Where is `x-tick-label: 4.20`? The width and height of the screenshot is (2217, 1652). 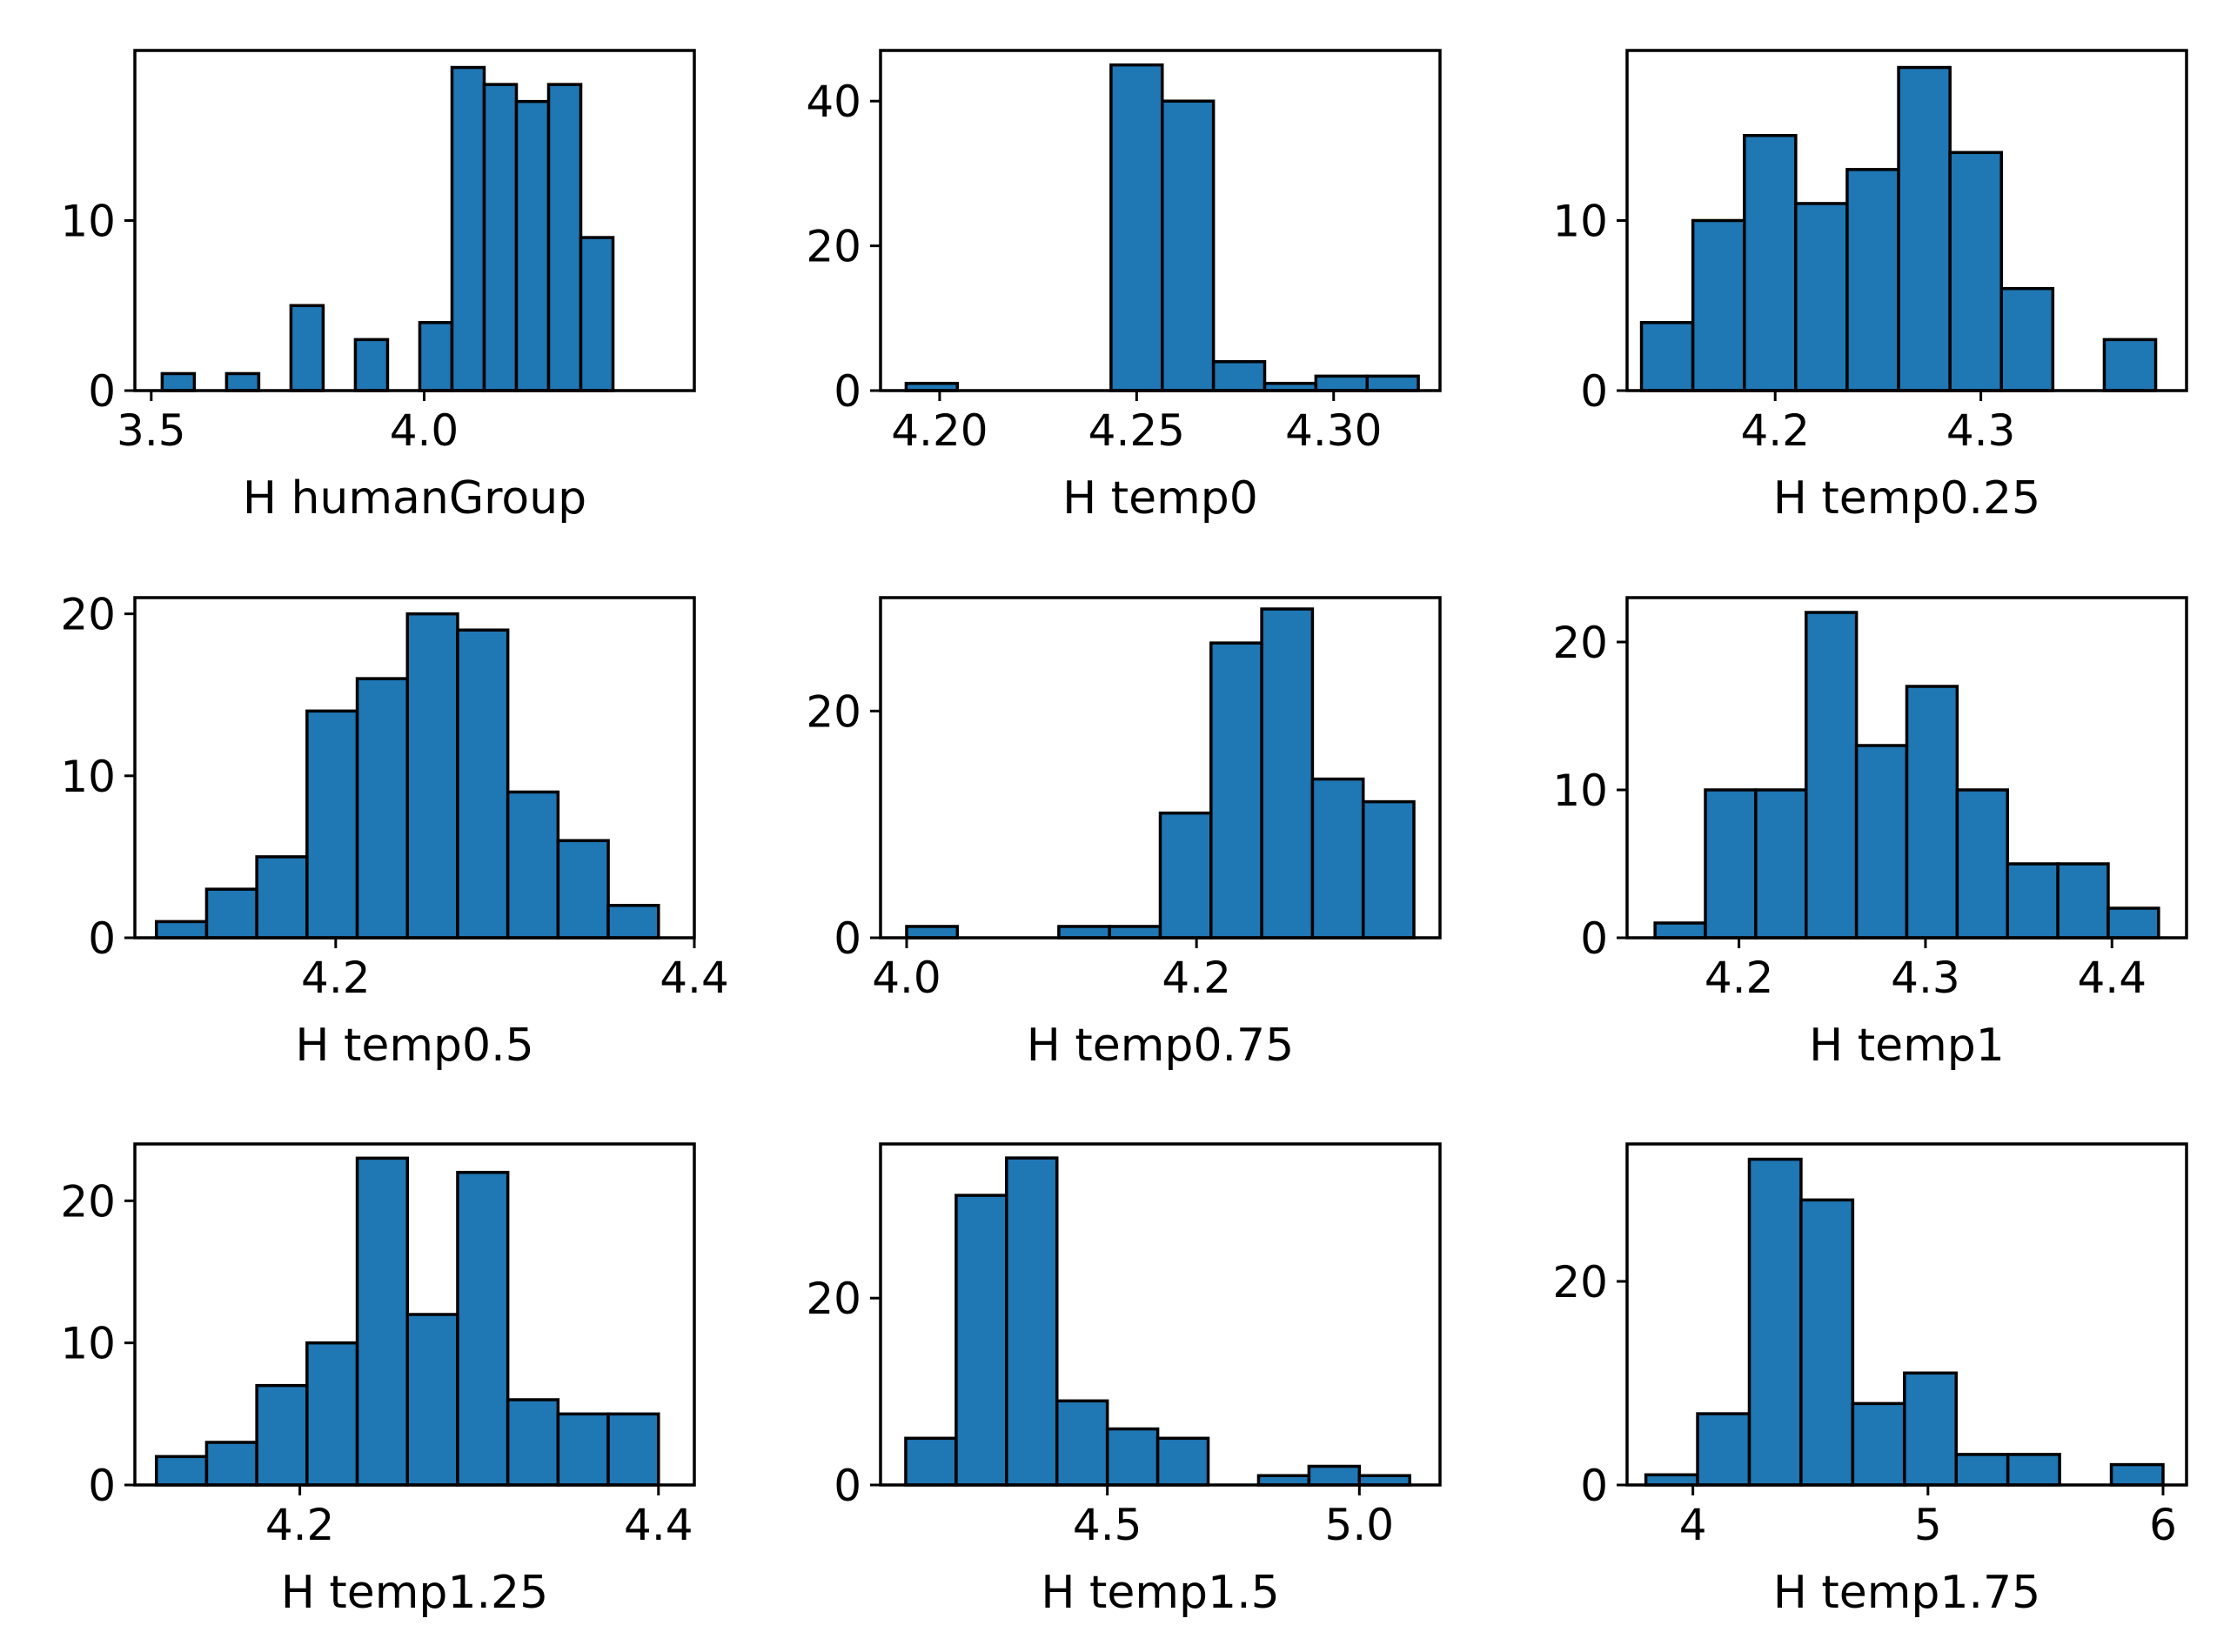
x-tick-label: 4.20 is located at coordinates (939, 430).